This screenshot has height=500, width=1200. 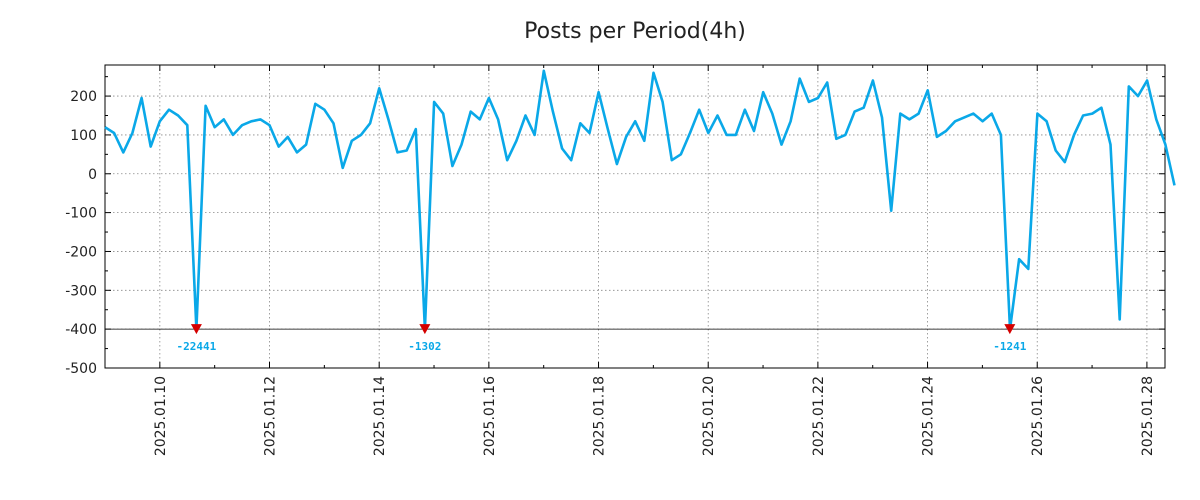 What do you see at coordinates (424, 346) in the screenshot?
I see `outlier-label: -1302` at bounding box center [424, 346].